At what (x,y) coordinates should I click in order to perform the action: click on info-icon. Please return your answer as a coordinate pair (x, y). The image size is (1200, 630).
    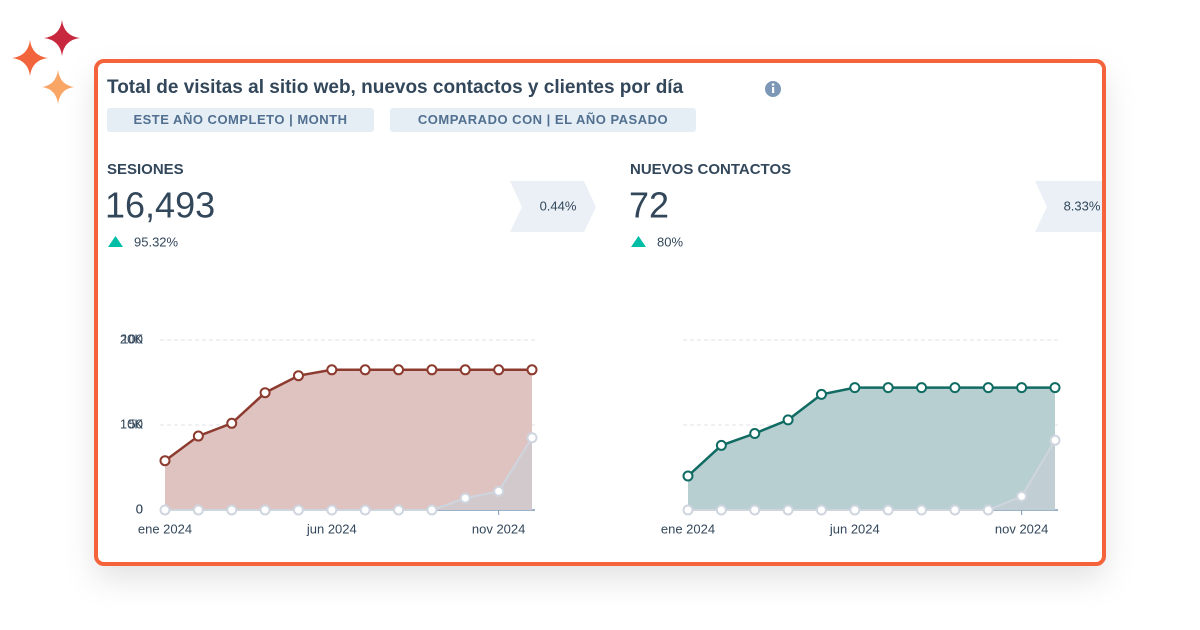
    Looking at the image, I should click on (773, 89).